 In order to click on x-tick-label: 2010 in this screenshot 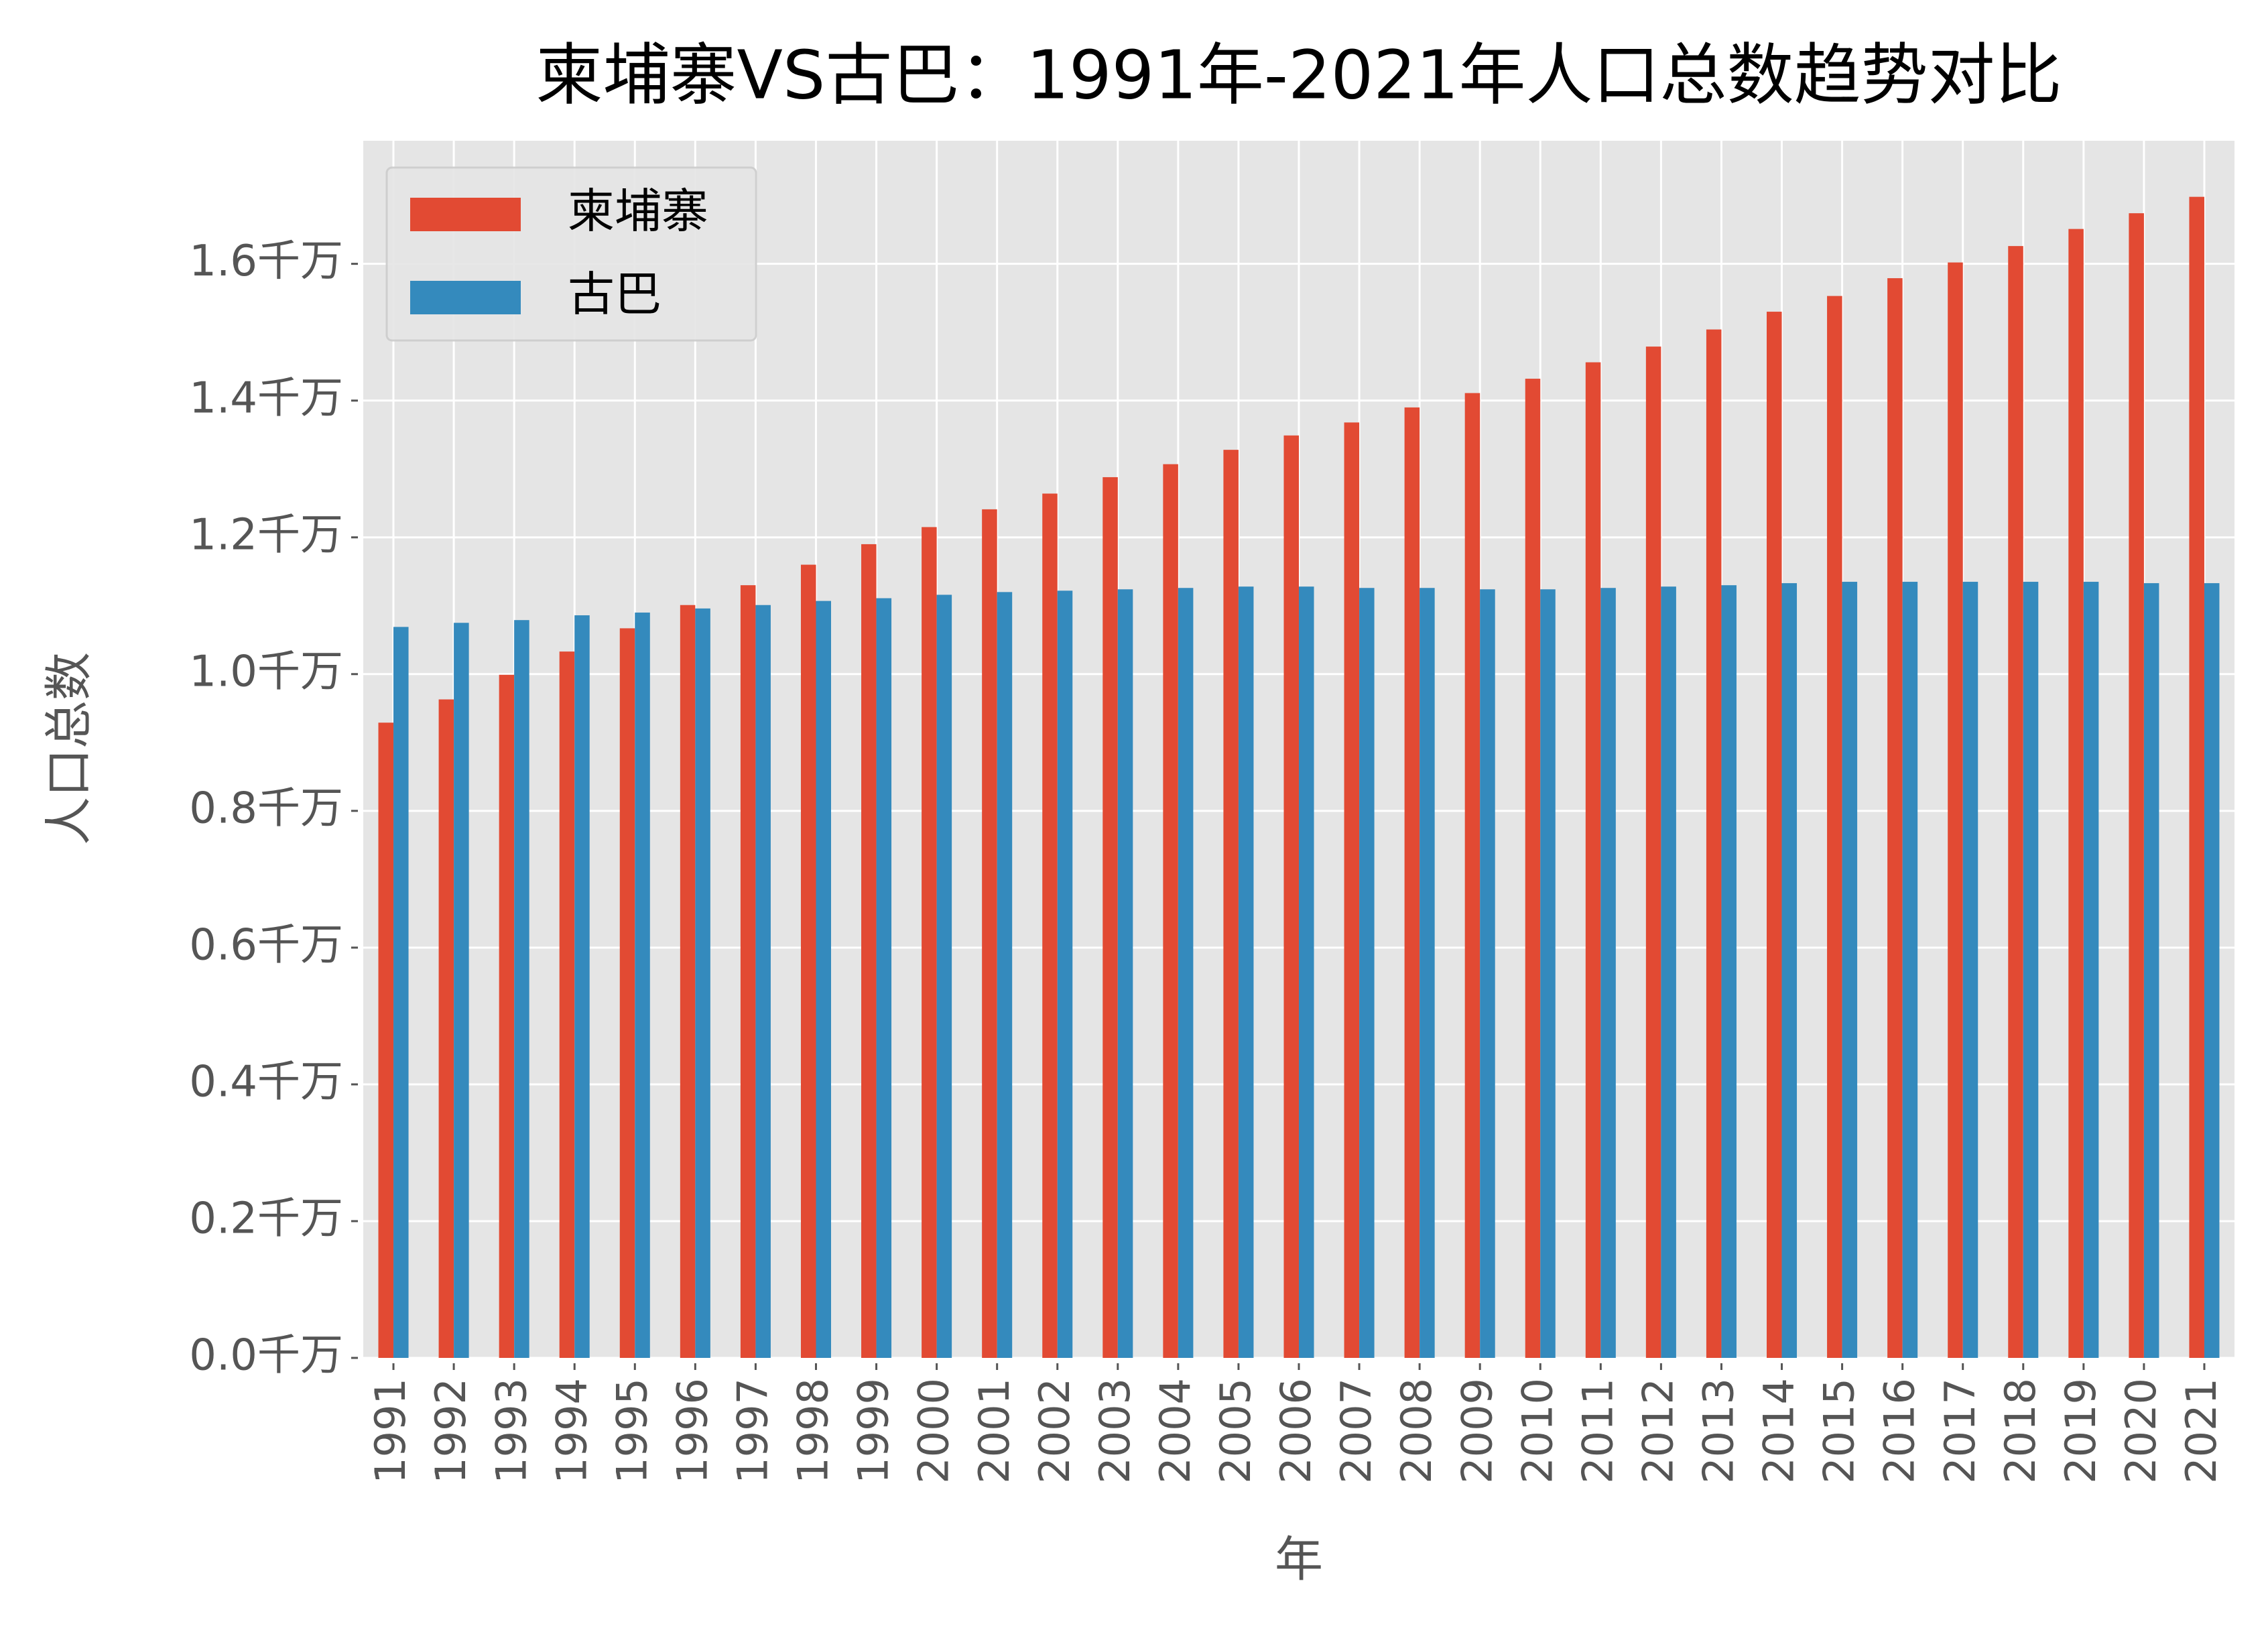, I will do `click(1538, 1431)`.